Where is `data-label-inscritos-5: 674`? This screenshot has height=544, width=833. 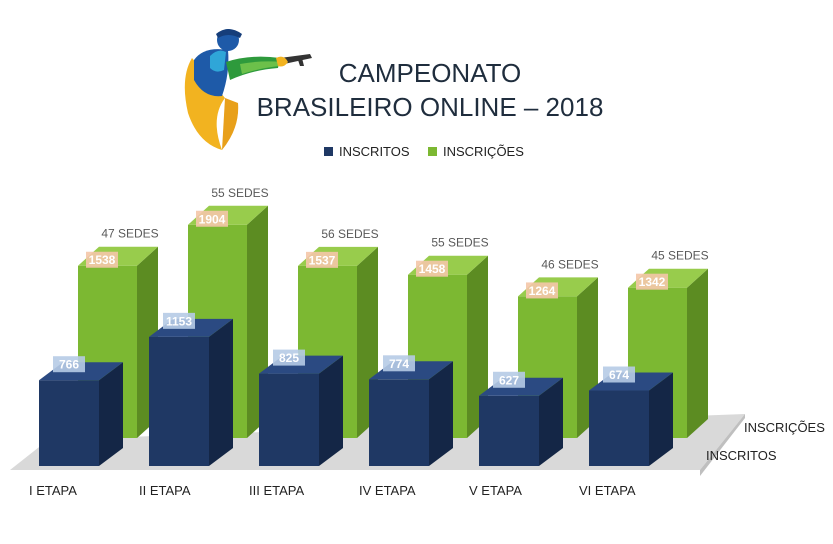 data-label-inscritos-5: 674 is located at coordinates (619, 375).